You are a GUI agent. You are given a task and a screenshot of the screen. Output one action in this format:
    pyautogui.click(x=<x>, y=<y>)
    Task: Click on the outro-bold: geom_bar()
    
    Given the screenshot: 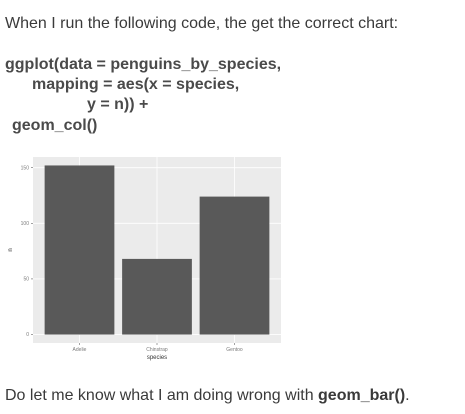 What is the action you would take?
    pyautogui.click(x=361, y=395)
    